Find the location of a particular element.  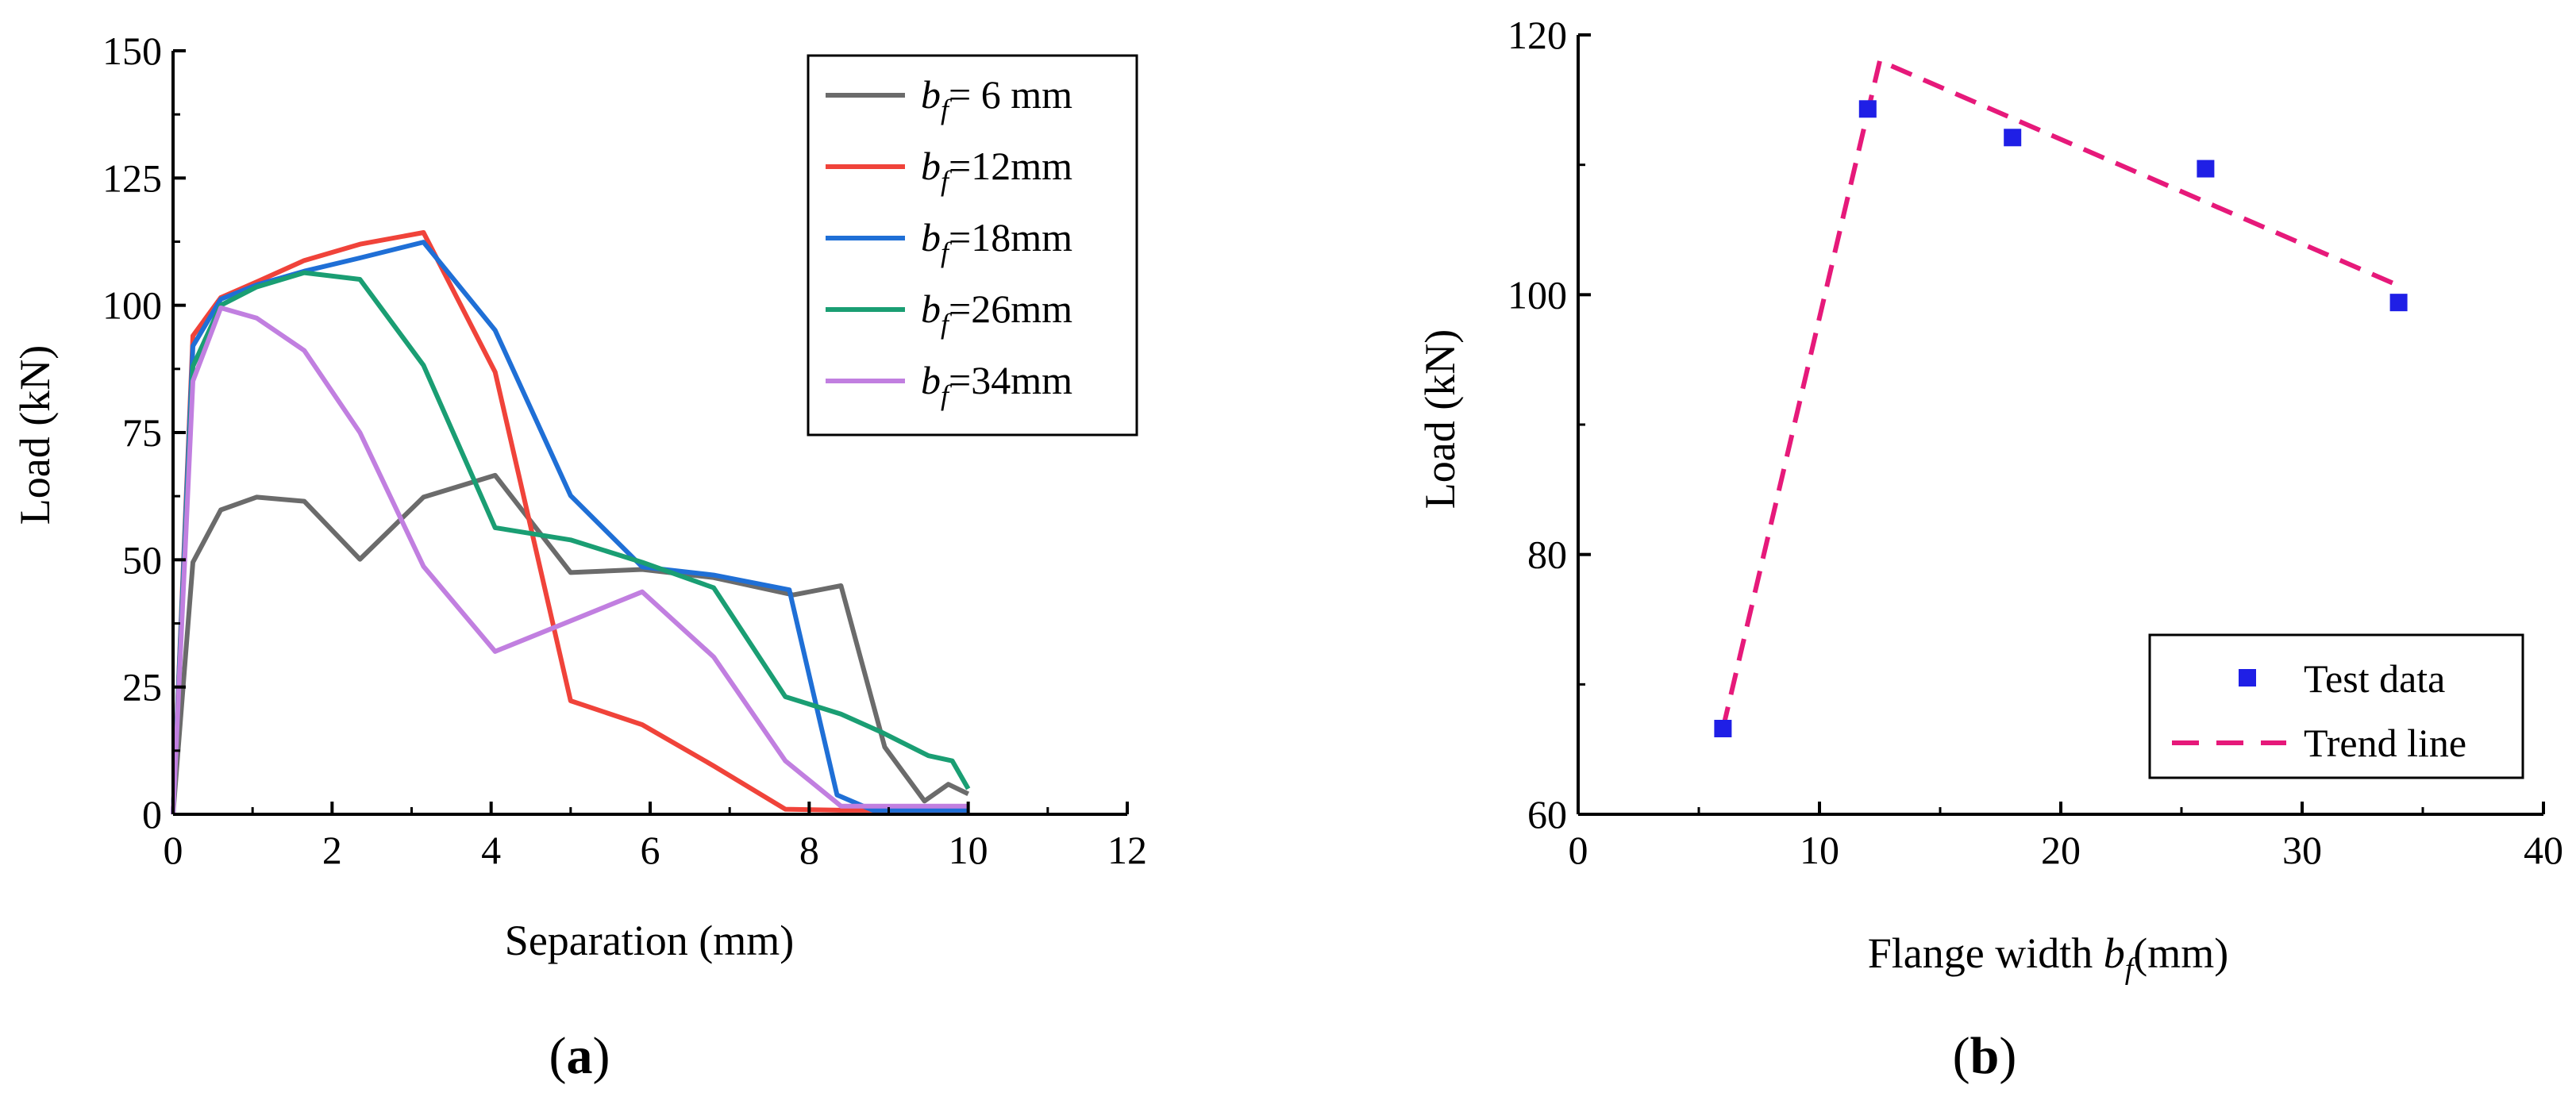

chart-b-x-tick-label: 40 is located at coordinates (2543, 850).